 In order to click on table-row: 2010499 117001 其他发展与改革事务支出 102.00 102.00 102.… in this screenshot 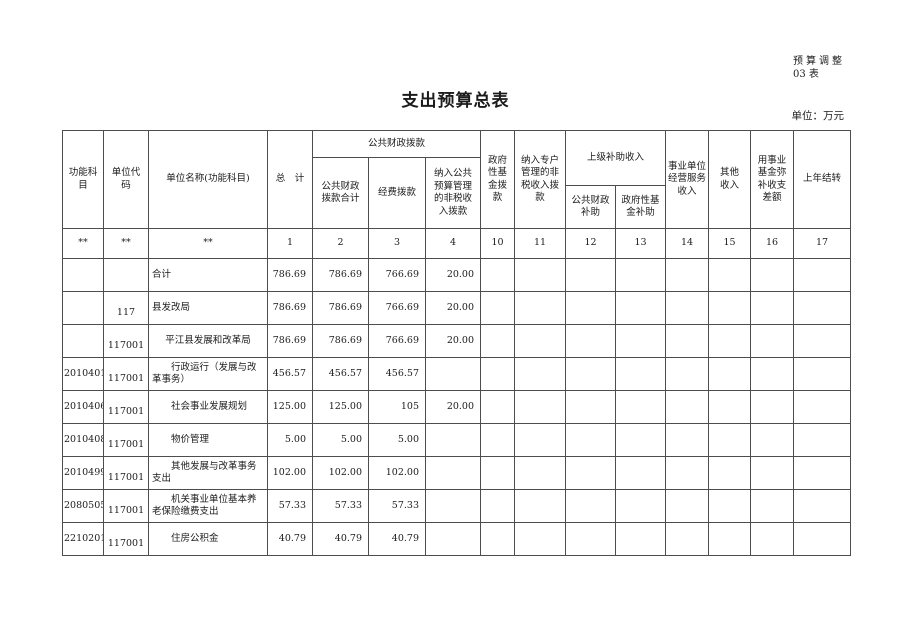, I will do `click(457, 473)`.